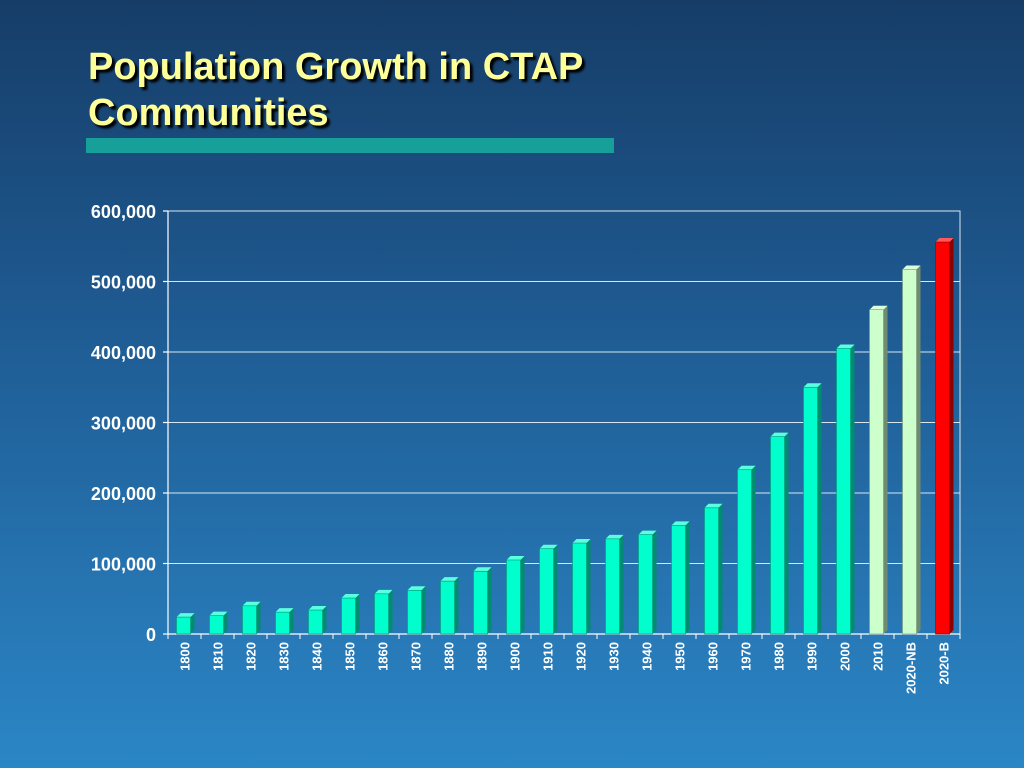 Image resolution: width=1024 pixels, height=768 pixels. What do you see at coordinates (218, 656) in the screenshot?
I see `x-tick-label: 1810` at bounding box center [218, 656].